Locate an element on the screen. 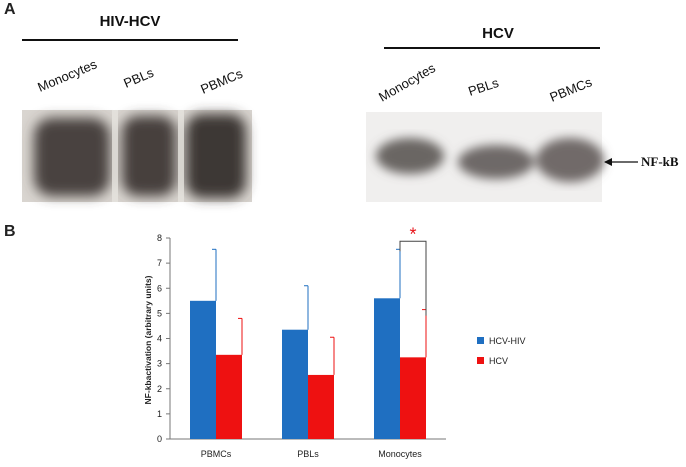  y-tick-label: 1 is located at coordinates (159, 414).